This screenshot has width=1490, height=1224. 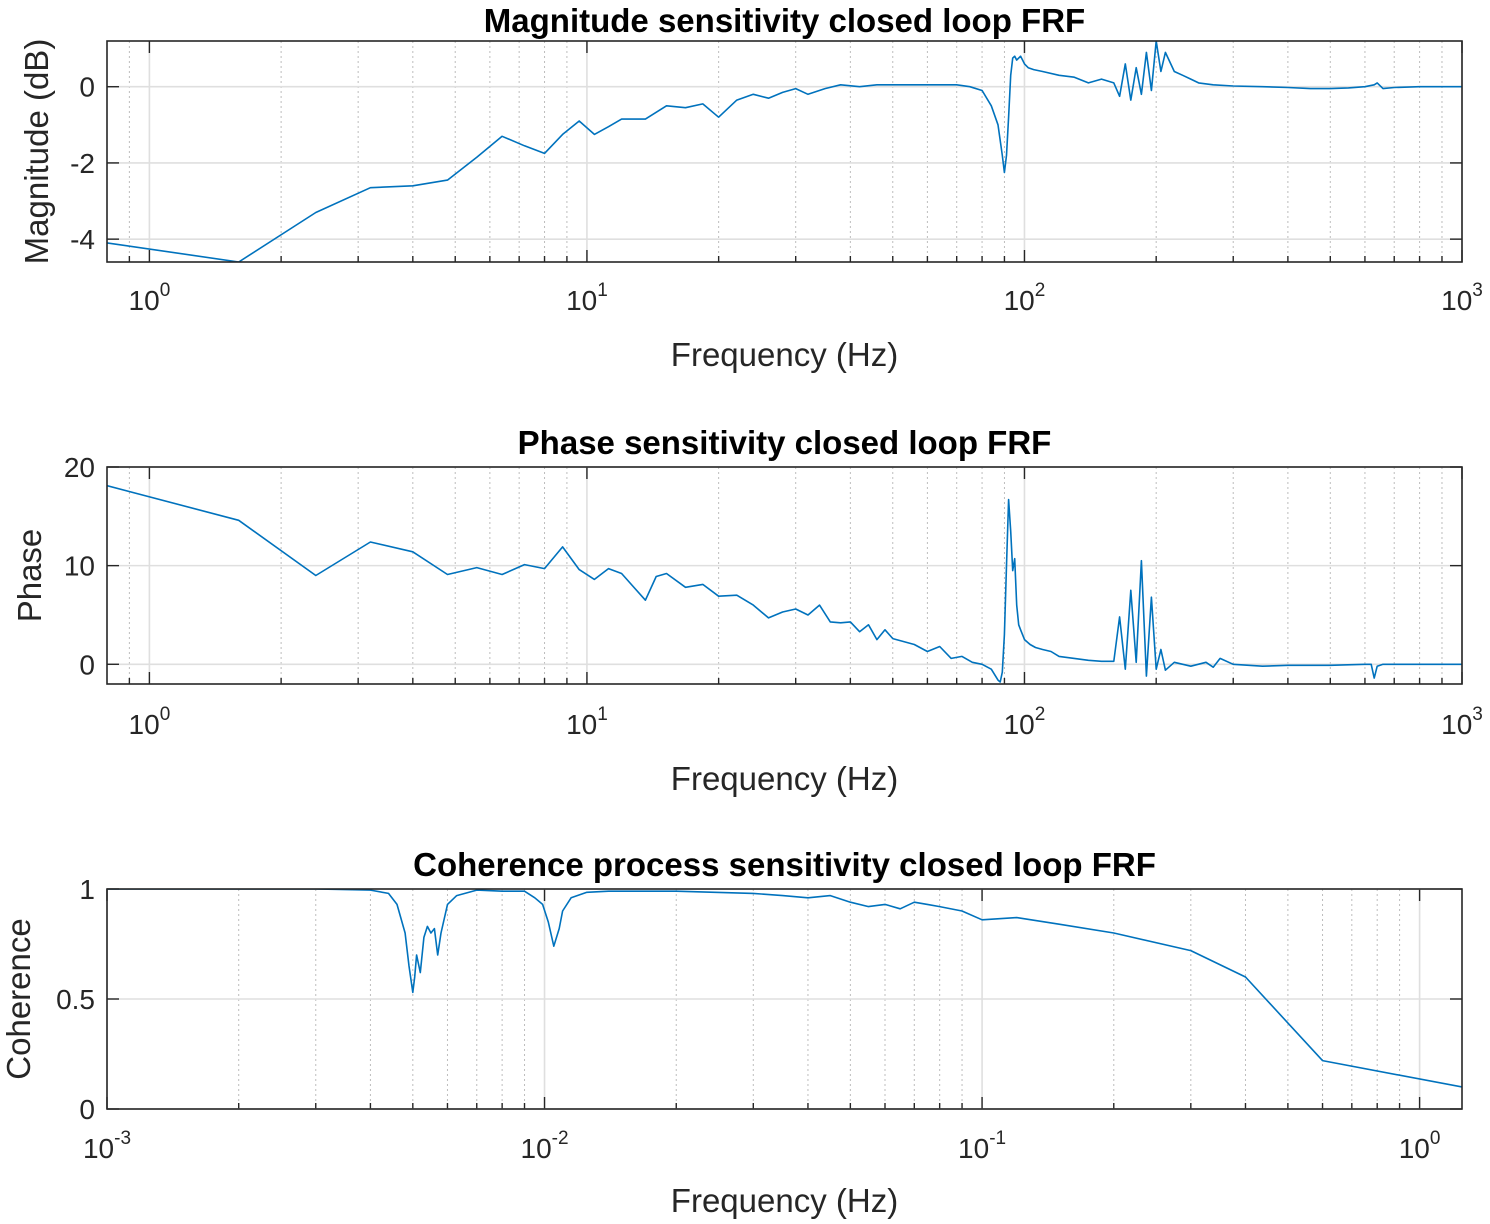 What do you see at coordinates (784, 20) in the screenshot?
I see `chart-title: Magnitude sensitivity closed loop FRF` at bounding box center [784, 20].